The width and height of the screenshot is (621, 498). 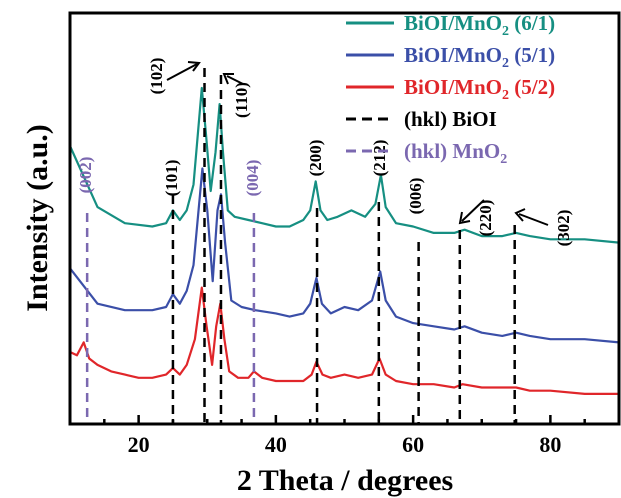 I want to click on peak-label-220: (220), so click(x=485, y=218).